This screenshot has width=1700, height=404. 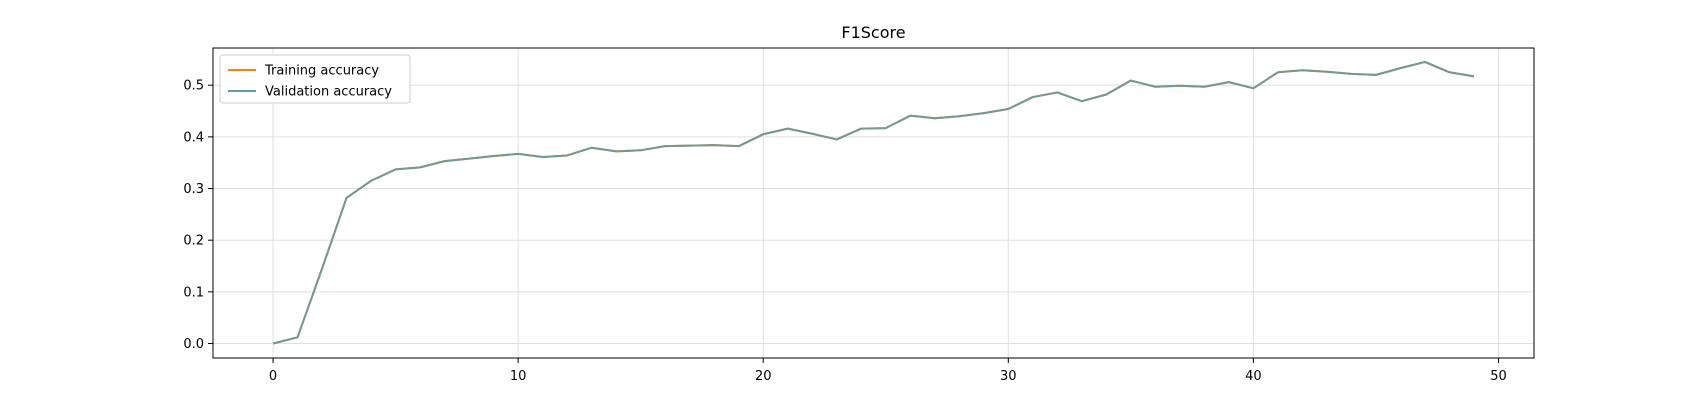 What do you see at coordinates (328, 92) in the screenshot?
I see `legend-label: Validation accuracy` at bounding box center [328, 92].